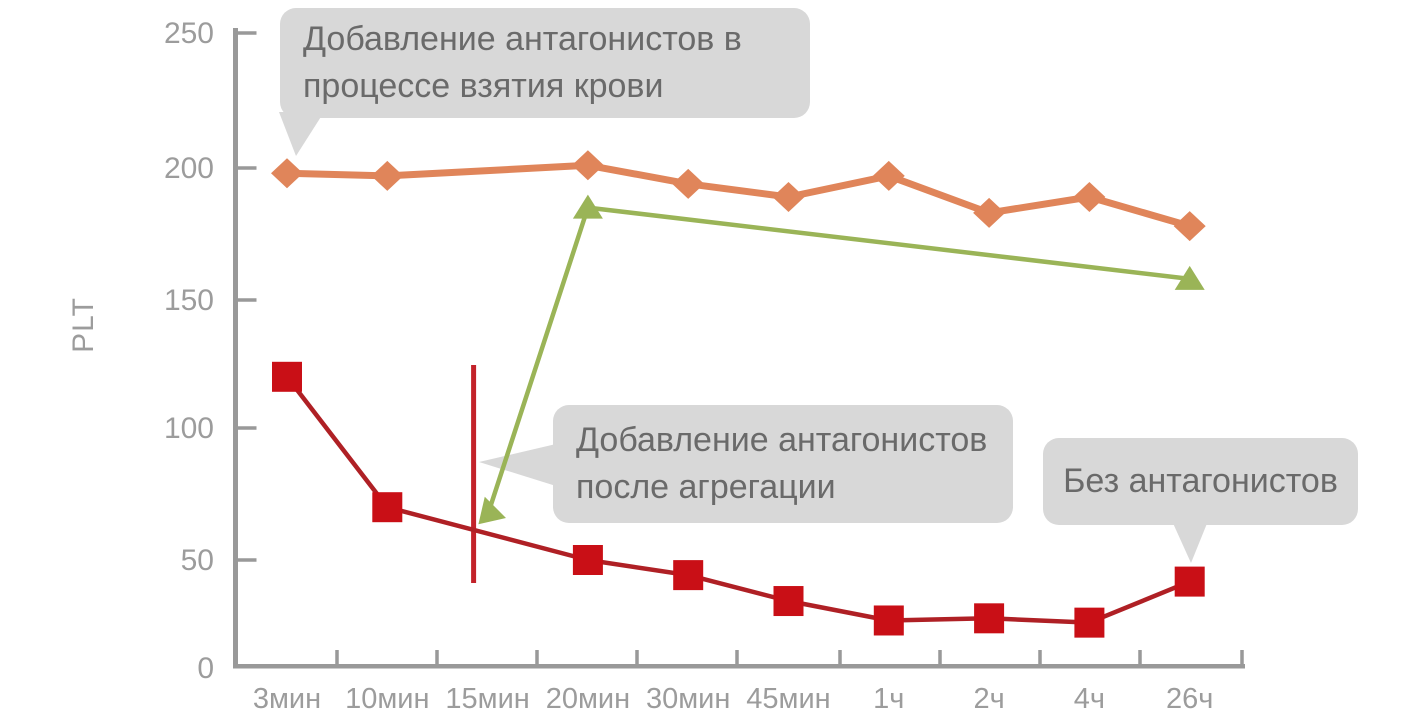 The image size is (1416, 727). What do you see at coordinates (988, 699) in the screenshot?
I see `x-axis-category-label: 2ч` at bounding box center [988, 699].